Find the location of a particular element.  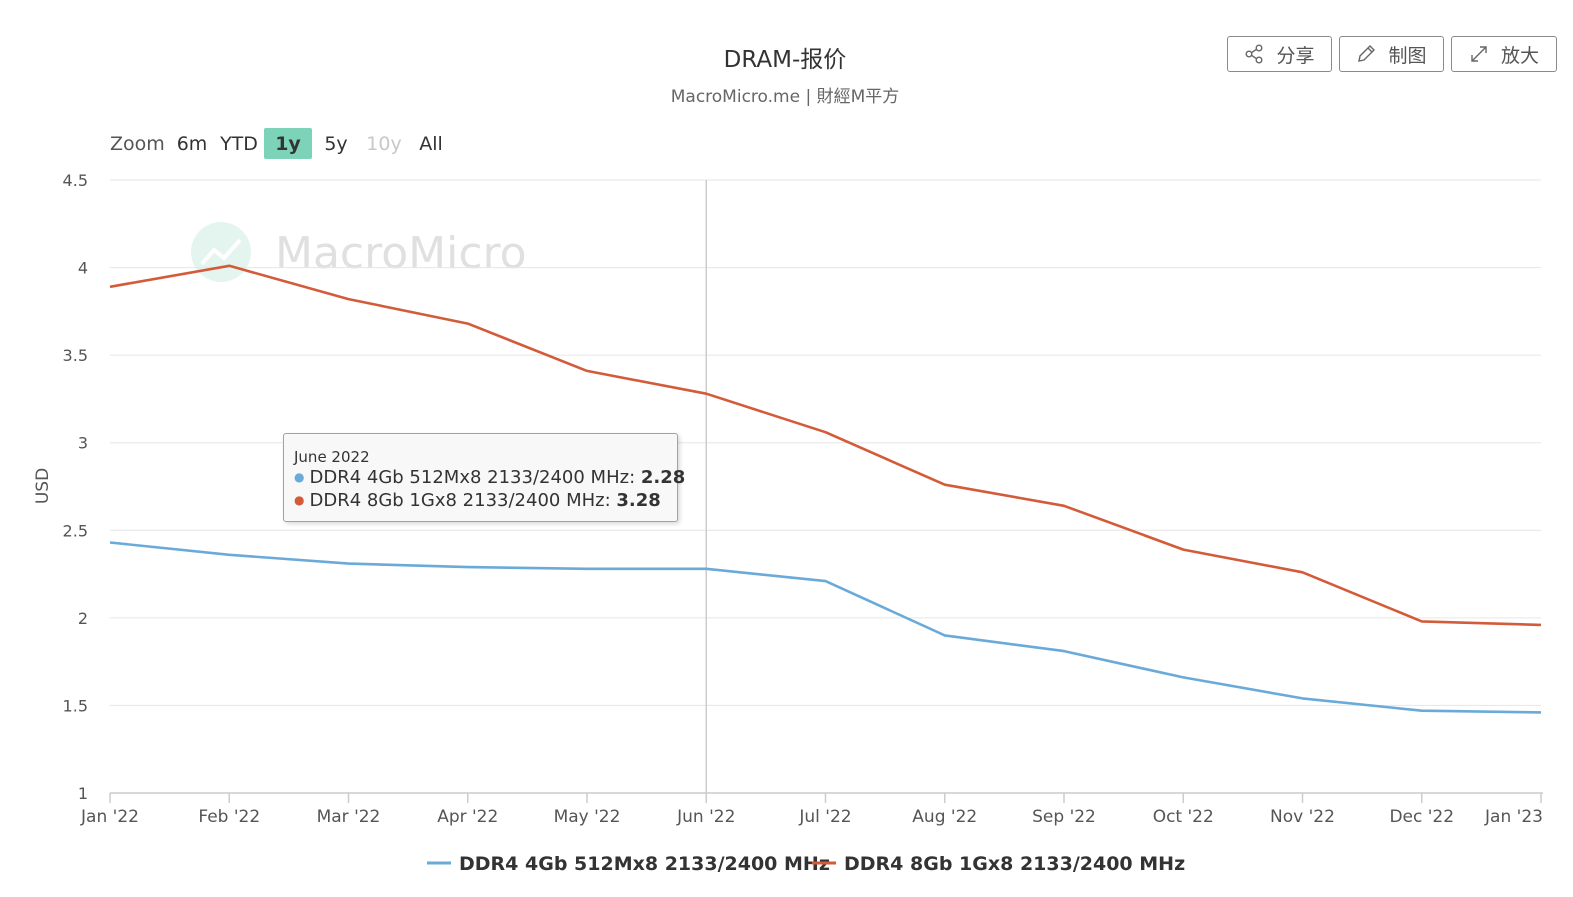

tooltip-series-value: 3.28 is located at coordinates (638, 500).